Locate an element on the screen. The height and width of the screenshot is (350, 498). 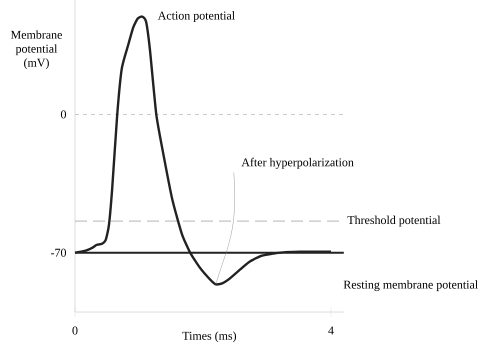
y-axis-title: Membrane potential (mV) is located at coordinates (36, 50).